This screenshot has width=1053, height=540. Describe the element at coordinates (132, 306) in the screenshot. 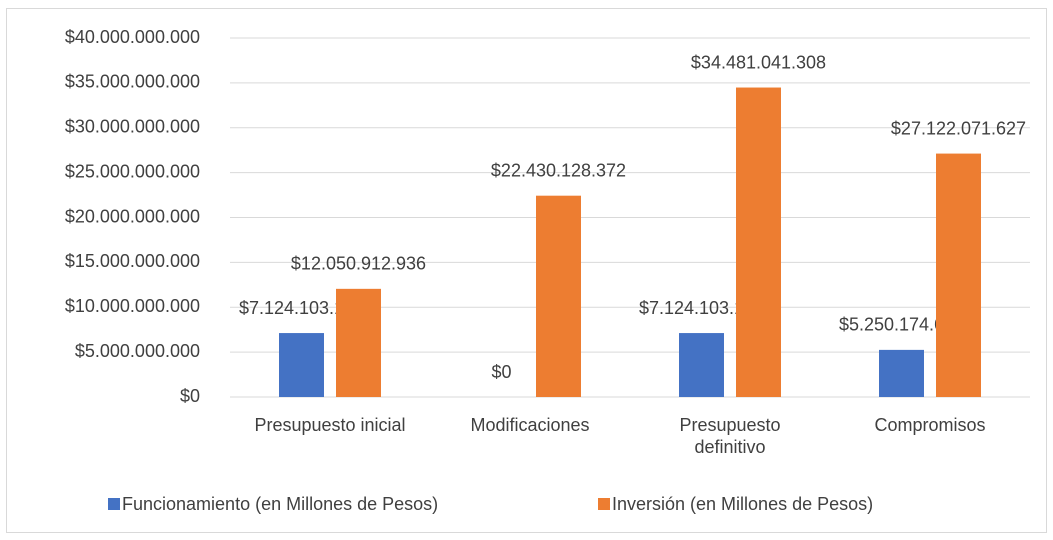

I see `y-tick-label: $10.000.000.000` at that location.